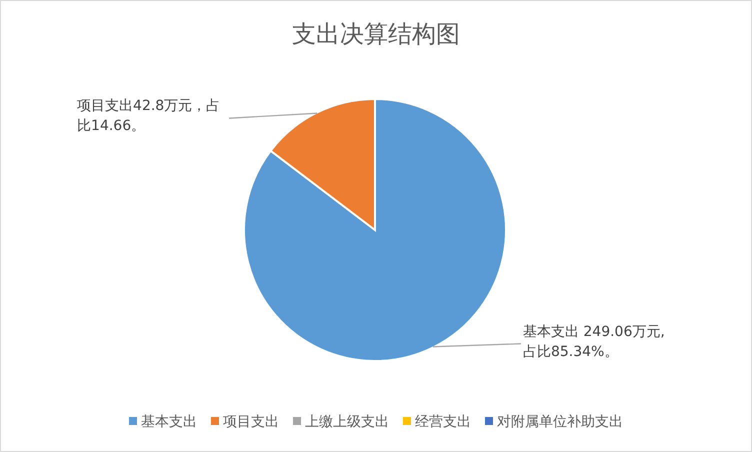 This screenshot has height=452, width=752. Describe the element at coordinates (443, 422) in the screenshot. I see `legend-label: 经营支出` at that location.